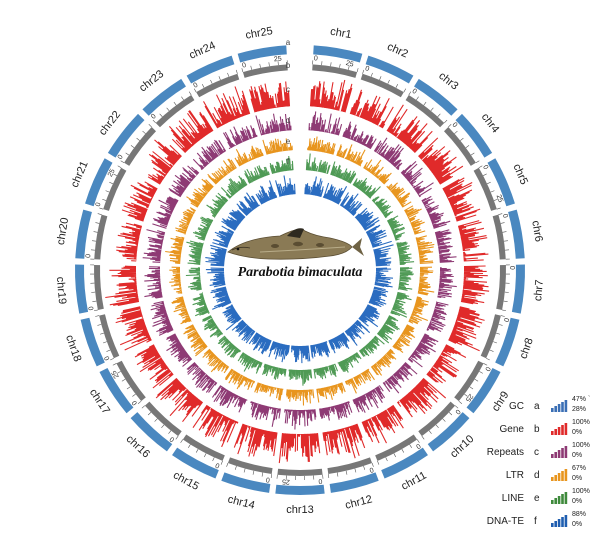  I want to click on chromosome-label: chr7, so click(539, 290).